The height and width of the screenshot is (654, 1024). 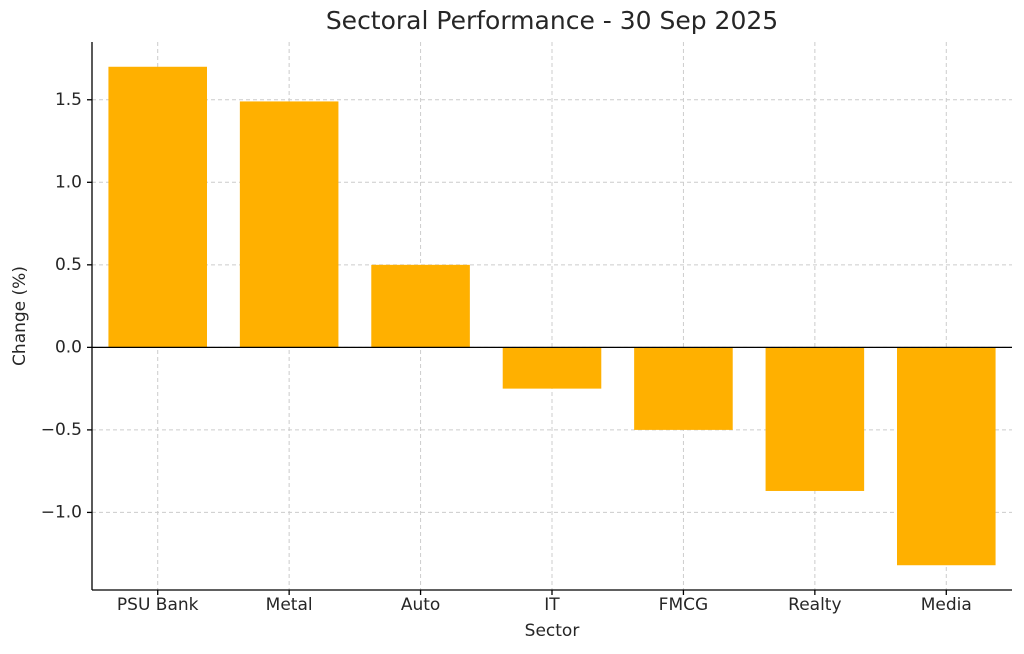 I want to click on x-tick-label: Realty, so click(x=814, y=605).